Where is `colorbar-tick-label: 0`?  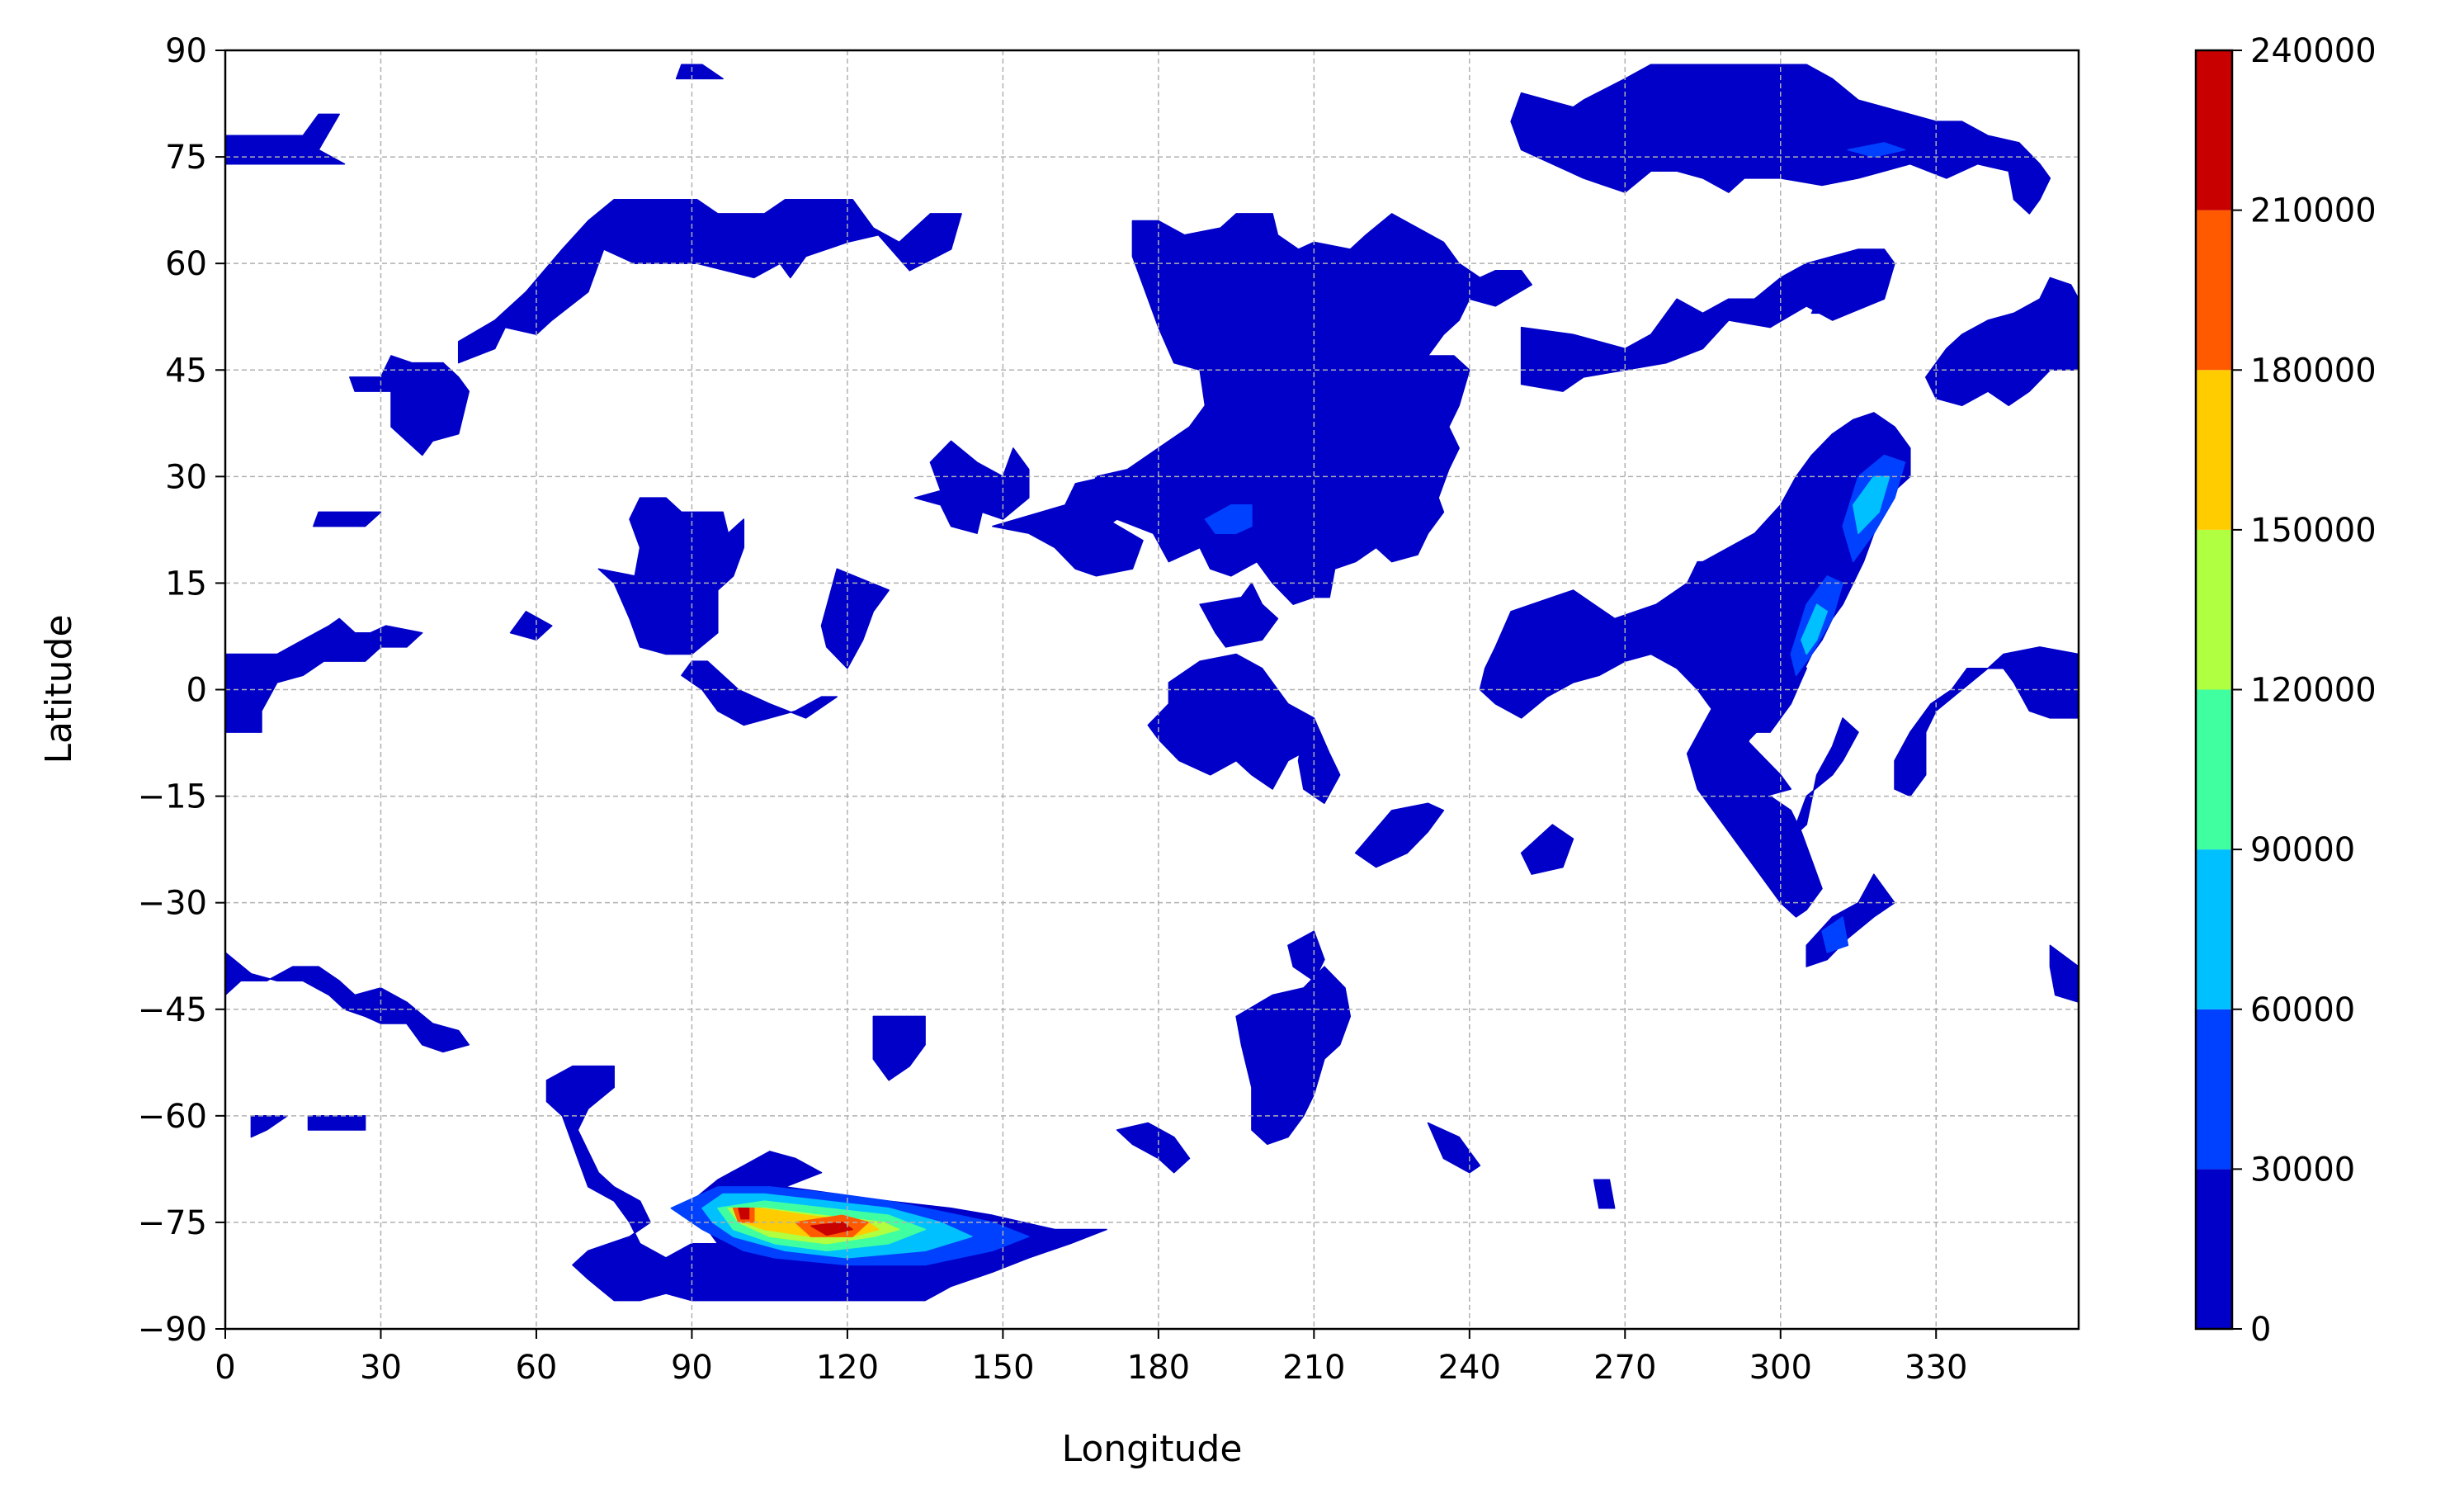 colorbar-tick-label: 0 is located at coordinates (2260, 1330).